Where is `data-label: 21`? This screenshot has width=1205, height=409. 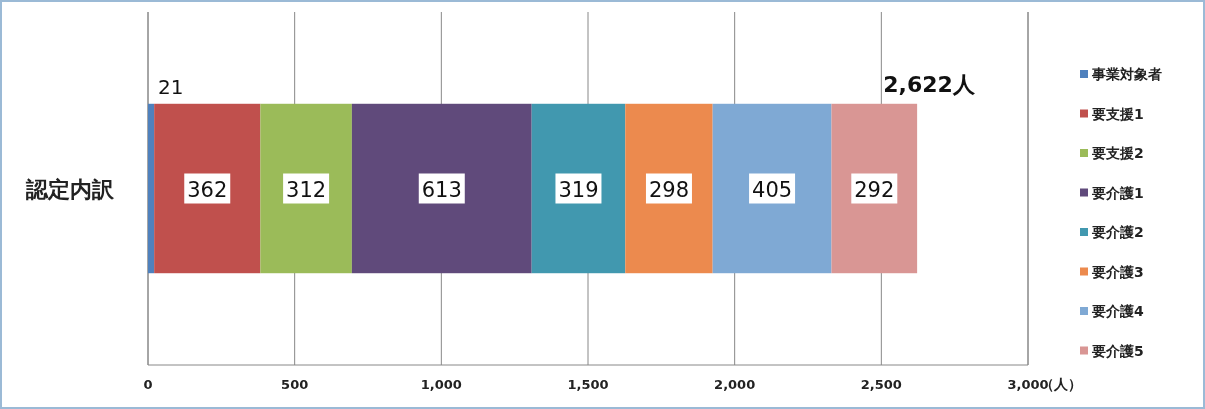 data-label: 21 is located at coordinates (171, 86).